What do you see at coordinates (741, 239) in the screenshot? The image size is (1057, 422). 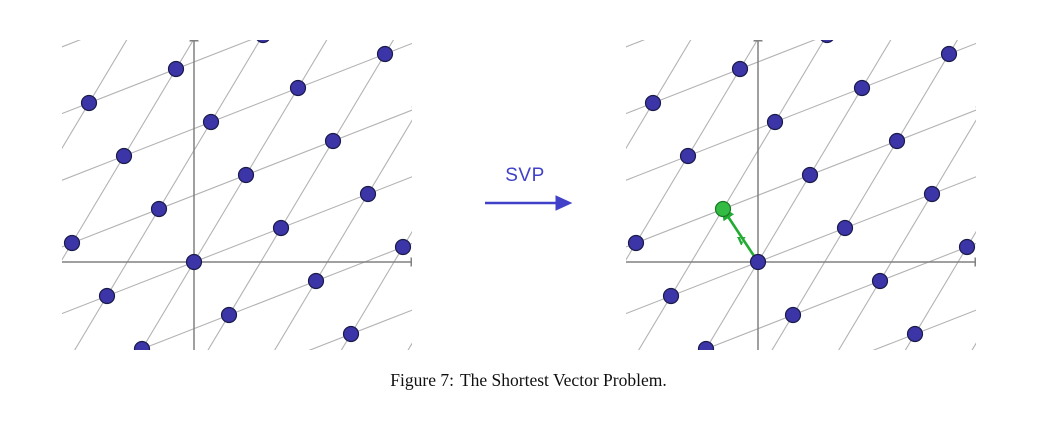 I see `shortest-vector-label: v` at bounding box center [741, 239].